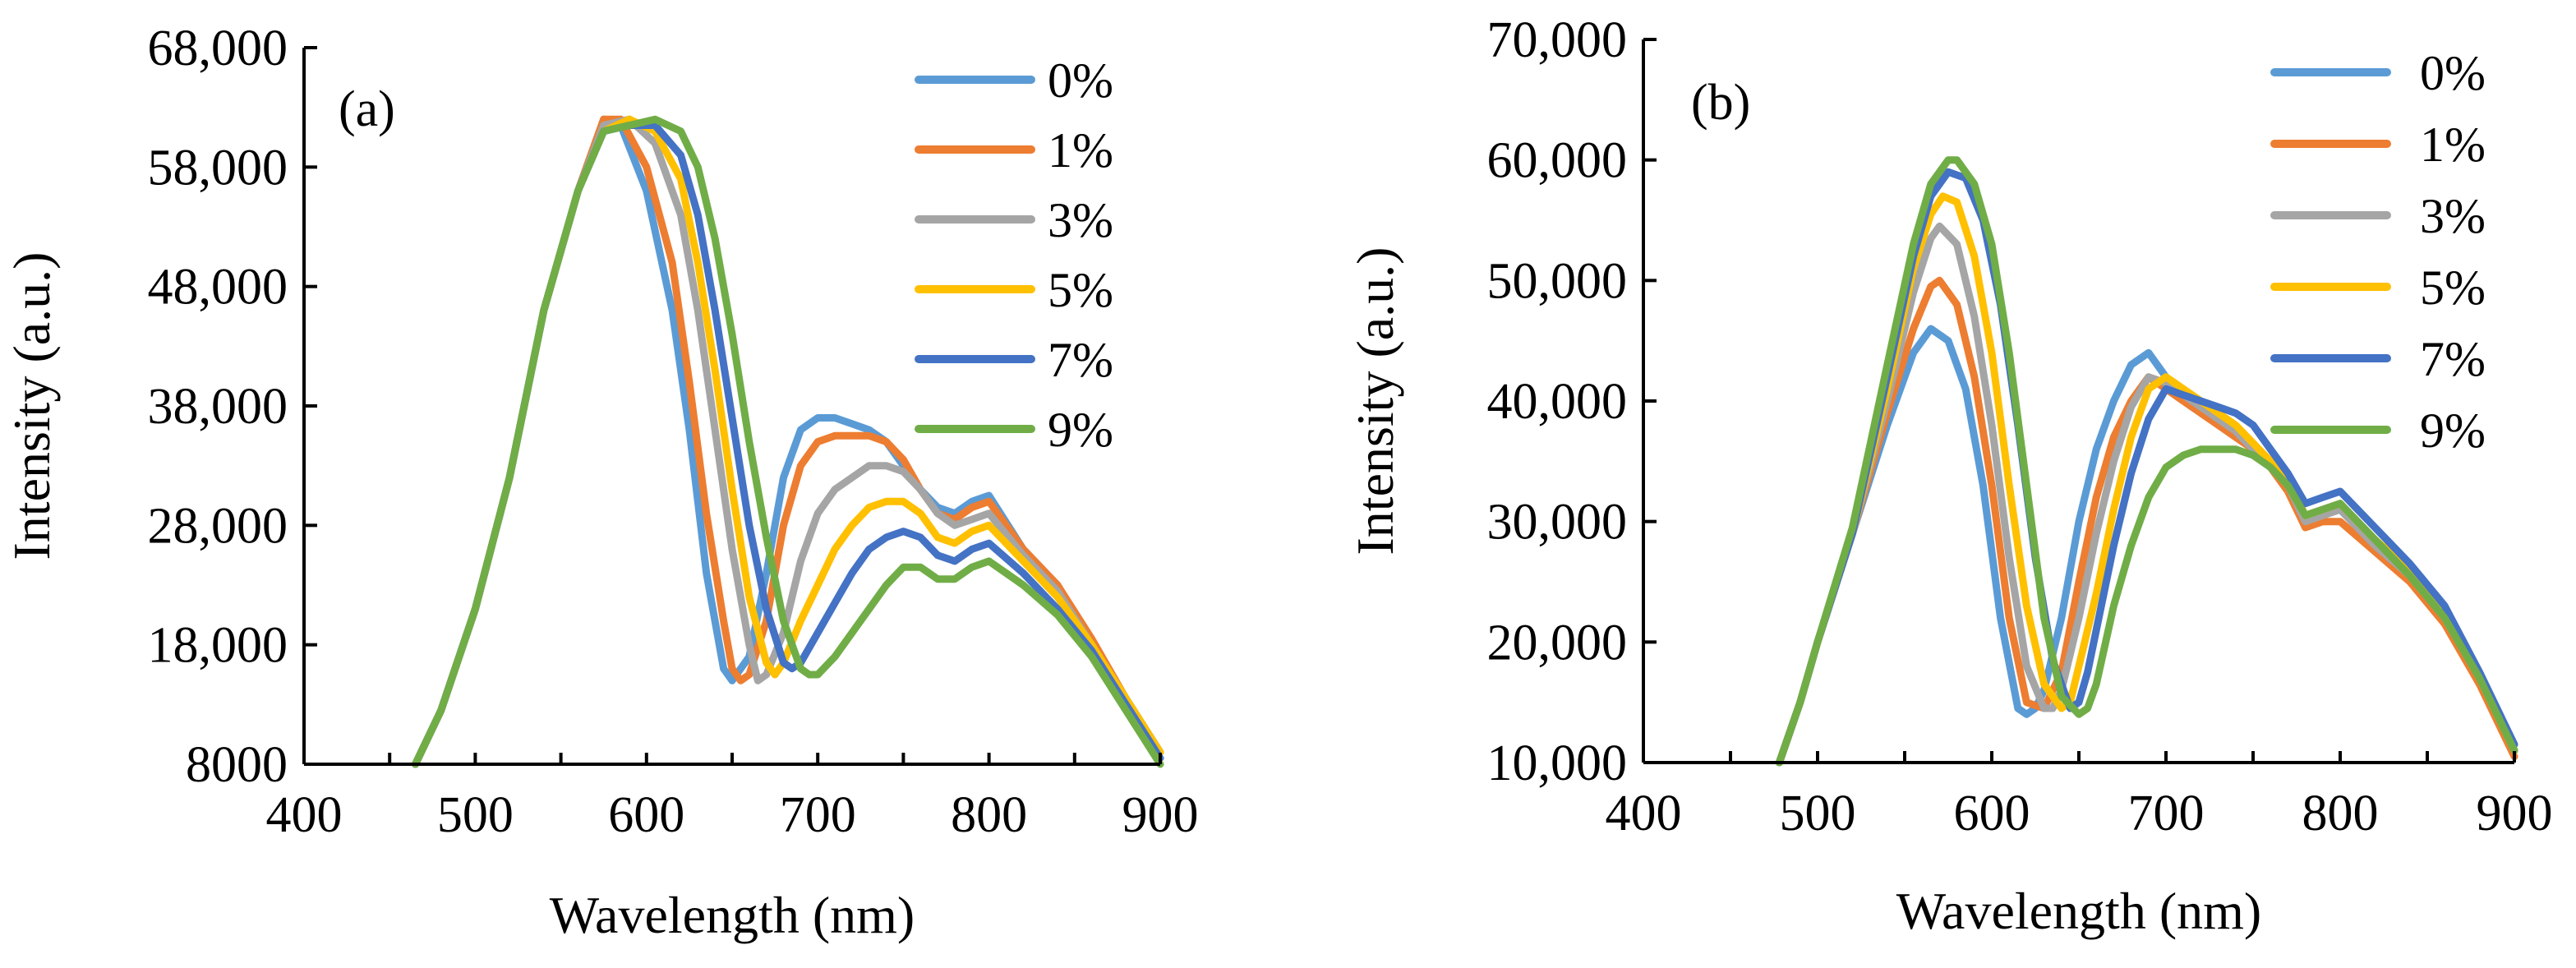  What do you see at coordinates (367, 109) in the screenshot?
I see `panel-label-a: (a)` at bounding box center [367, 109].